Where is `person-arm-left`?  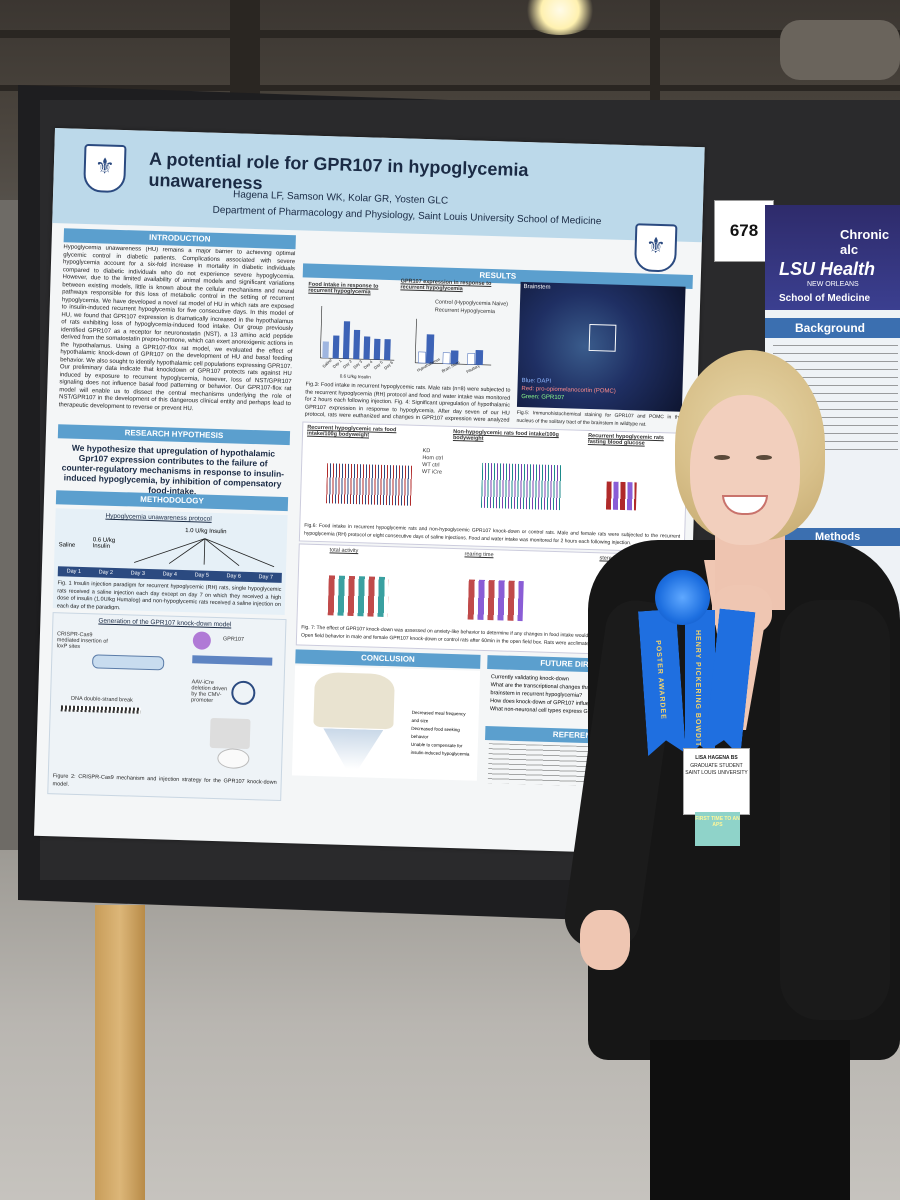 person-arm-left is located at coordinates (835, 810).